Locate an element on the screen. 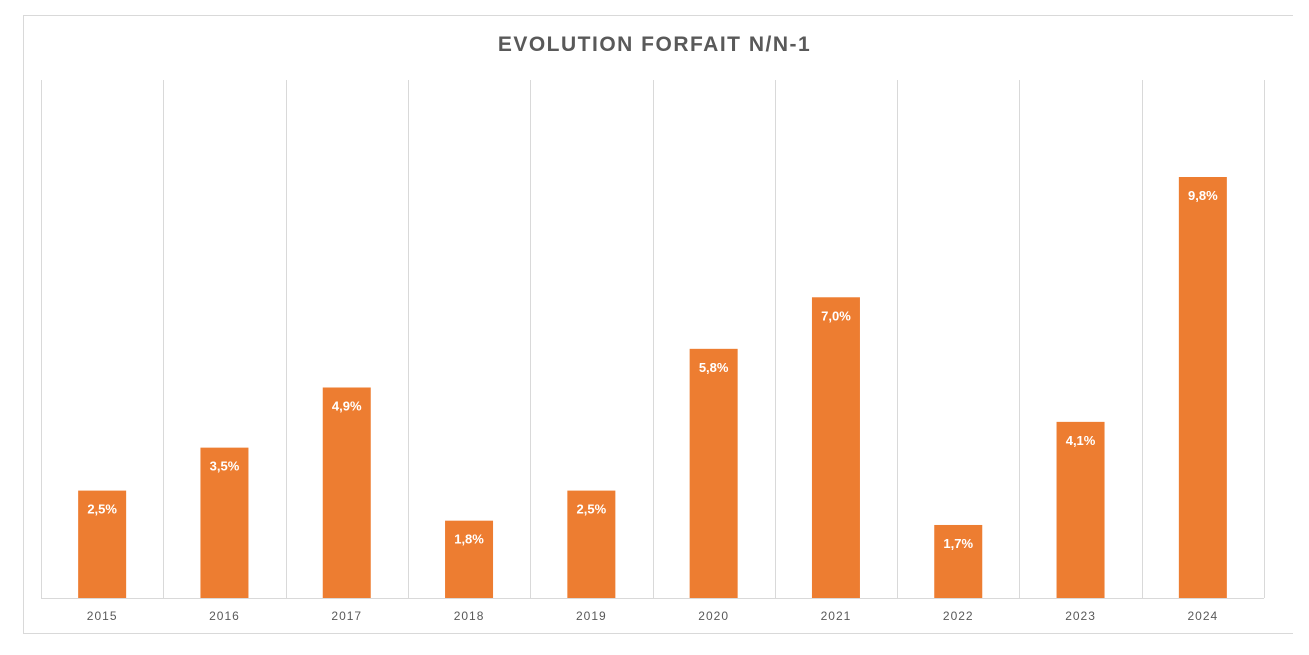 Image resolution: width=1309 pixels, height=655 pixels. bar-2018 is located at coordinates (469, 559).